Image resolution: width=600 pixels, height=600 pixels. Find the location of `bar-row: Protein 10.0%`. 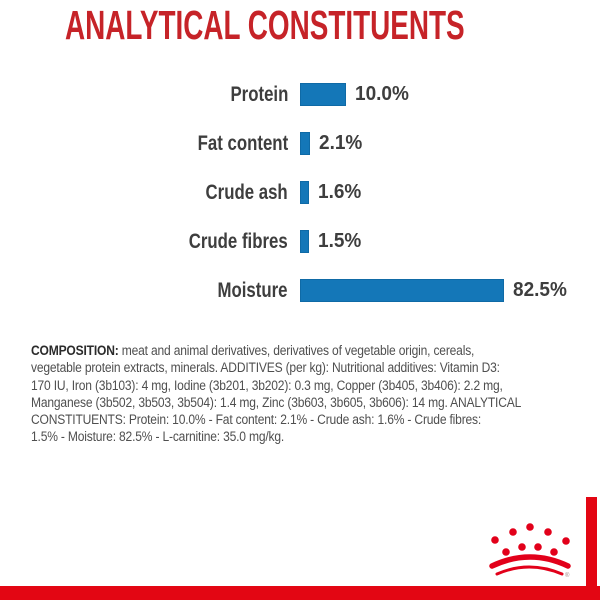

bar-row: Protein 10.0% is located at coordinates (300, 94).